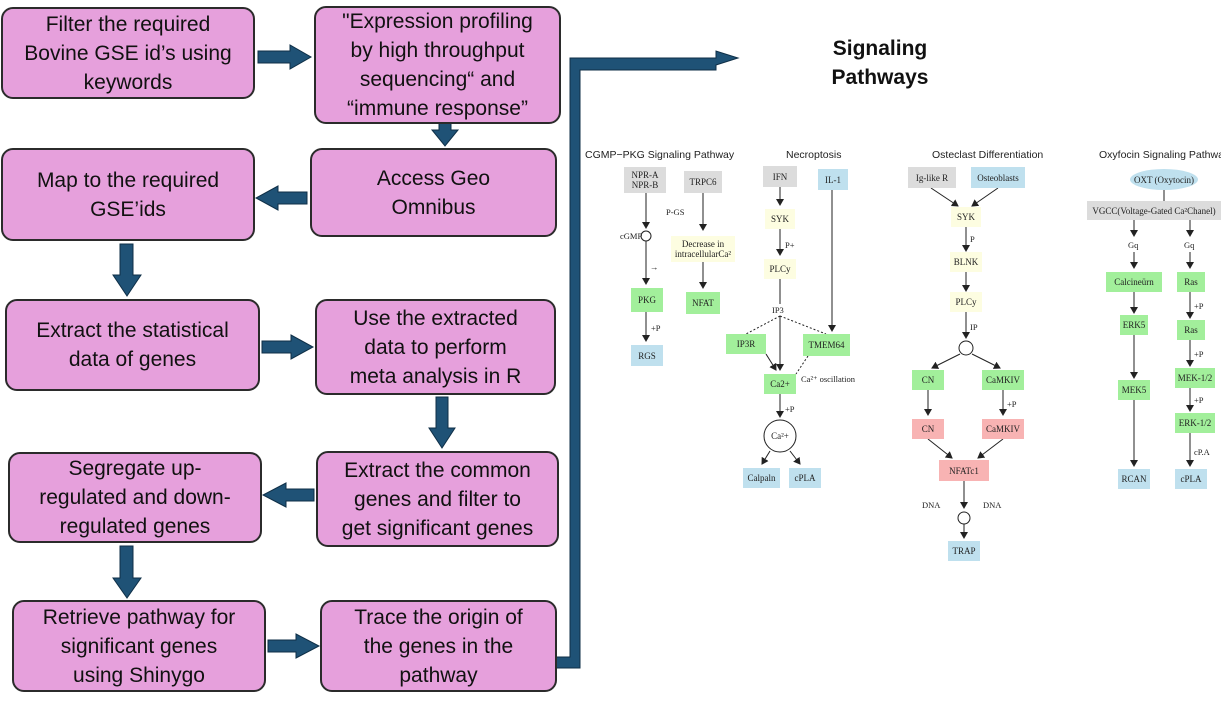  What do you see at coordinates (703, 182) in the screenshot?
I see `node-trpc6: TRPC6` at bounding box center [703, 182].